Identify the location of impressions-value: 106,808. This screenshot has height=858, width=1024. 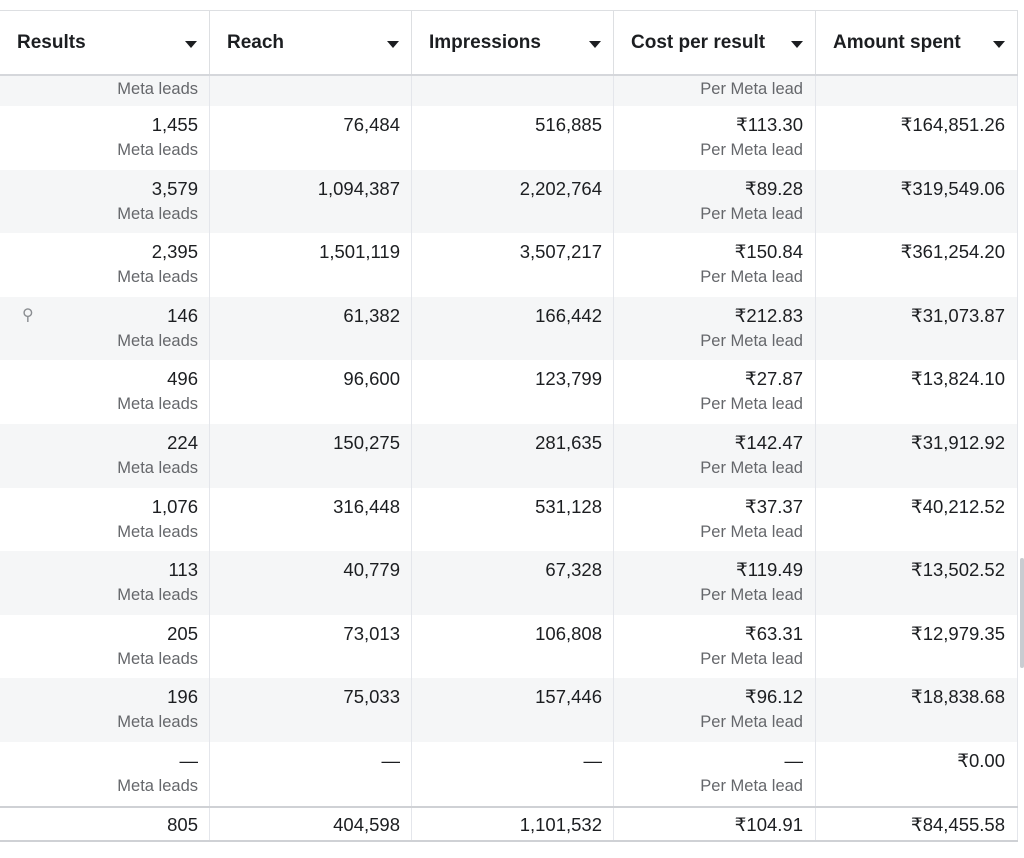
(568, 633).